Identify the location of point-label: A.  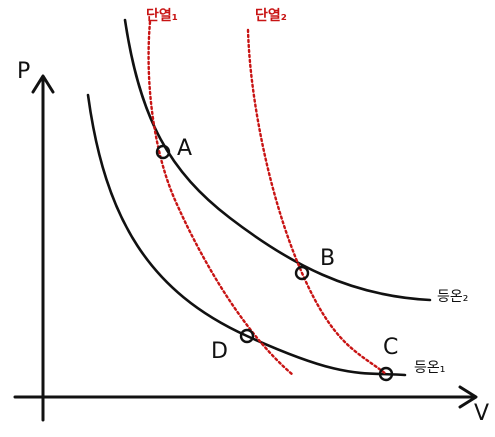
(184, 148).